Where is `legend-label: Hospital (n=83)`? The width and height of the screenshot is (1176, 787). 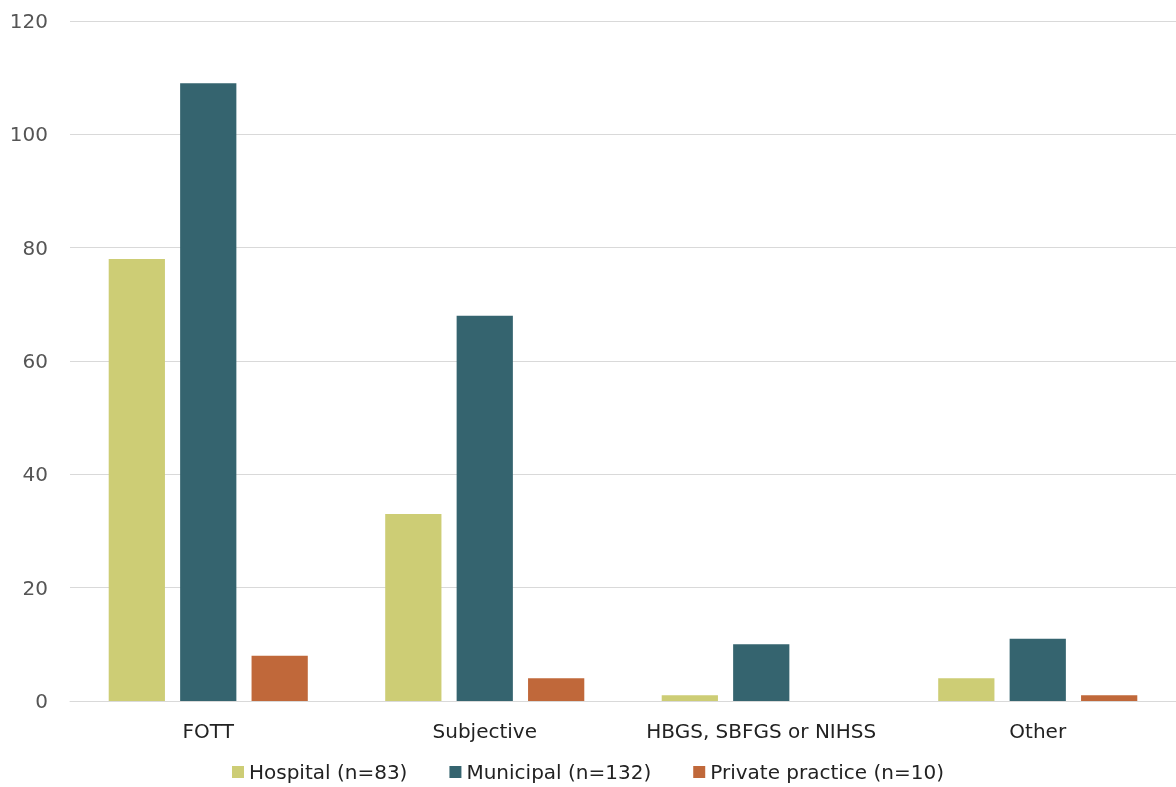
legend-label: Hospital (n=83) is located at coordinates (328, 772).